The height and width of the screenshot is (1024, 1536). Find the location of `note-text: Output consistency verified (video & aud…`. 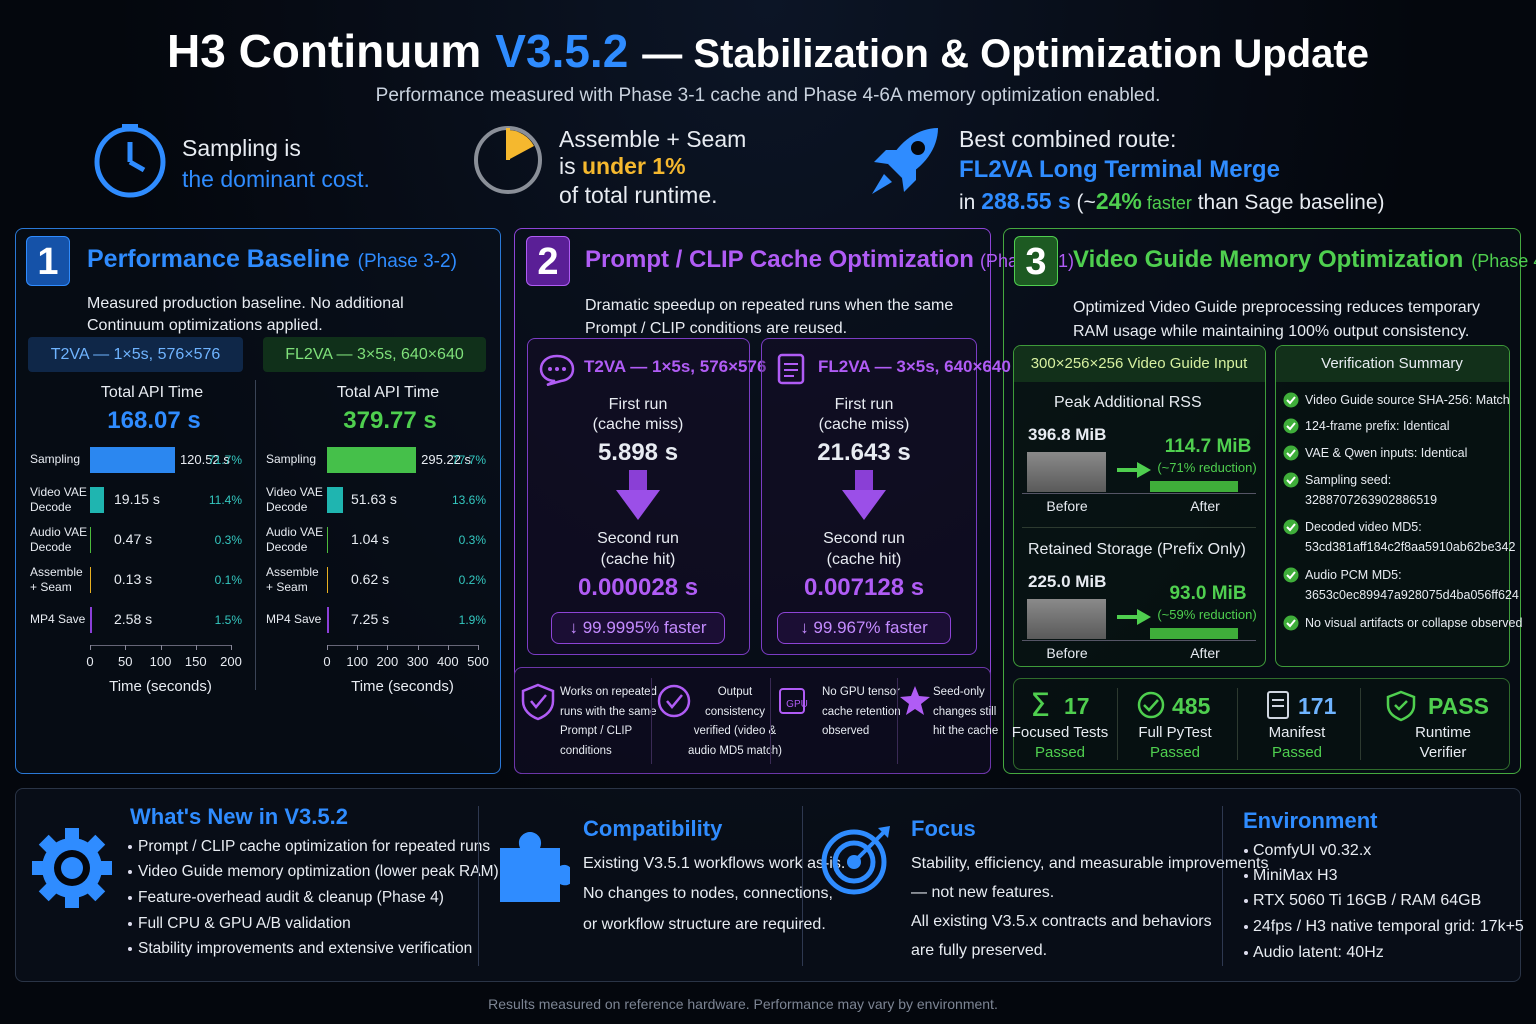

note-text: Output consistency verified (video & aud… is located at coordinates (735, 721).